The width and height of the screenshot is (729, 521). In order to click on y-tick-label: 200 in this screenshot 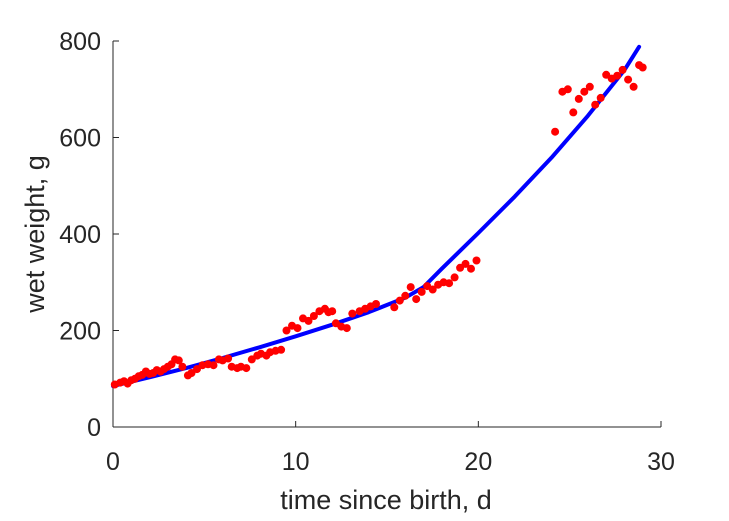, I will do `click(80, 332)`.